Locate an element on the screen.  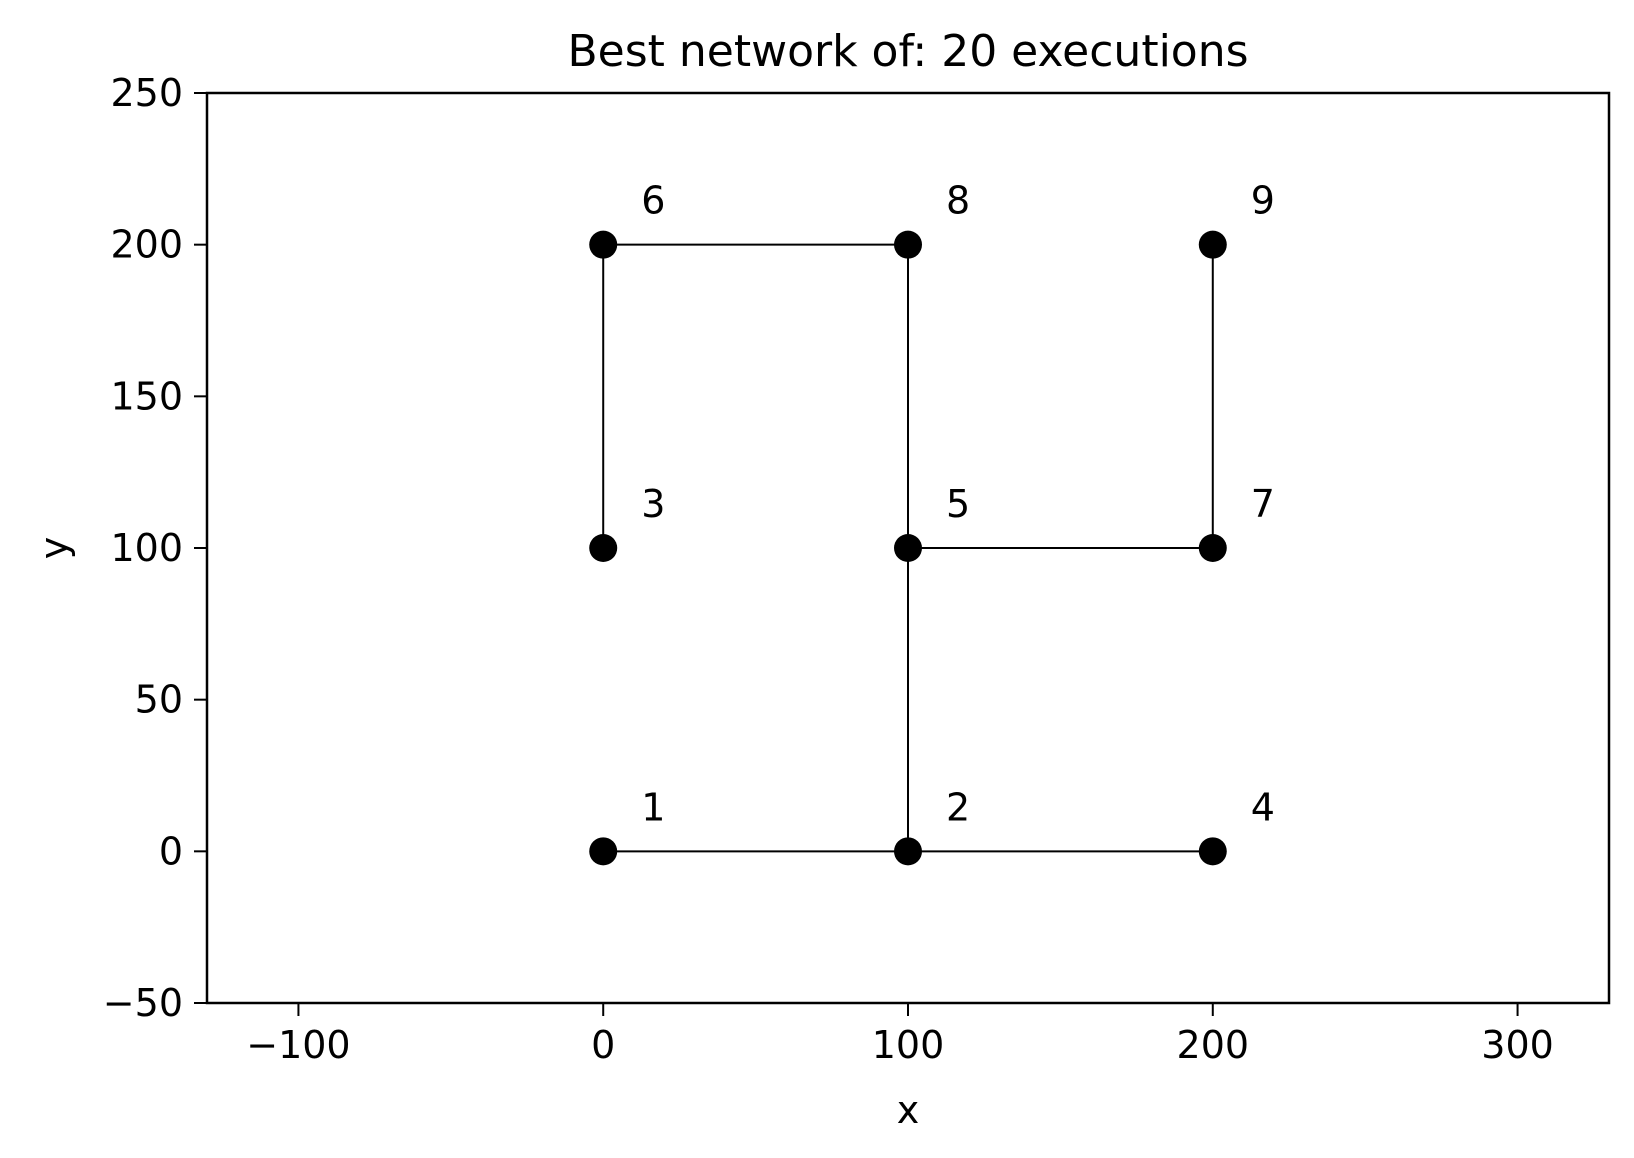
x-tick-label: 100 is located at coordinates (908, 1045).